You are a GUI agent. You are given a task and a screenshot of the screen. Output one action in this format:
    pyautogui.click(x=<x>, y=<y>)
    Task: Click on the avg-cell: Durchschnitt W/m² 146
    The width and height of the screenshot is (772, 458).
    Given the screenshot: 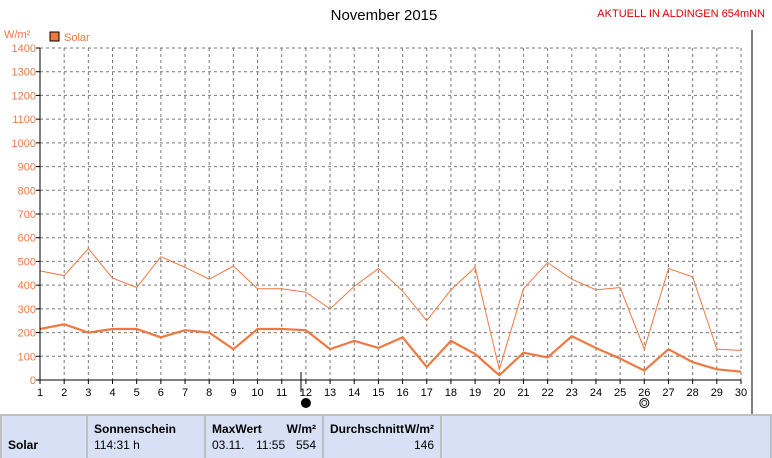 What is the action you would take?
    pyautogui.click(x=382, y=437)
    